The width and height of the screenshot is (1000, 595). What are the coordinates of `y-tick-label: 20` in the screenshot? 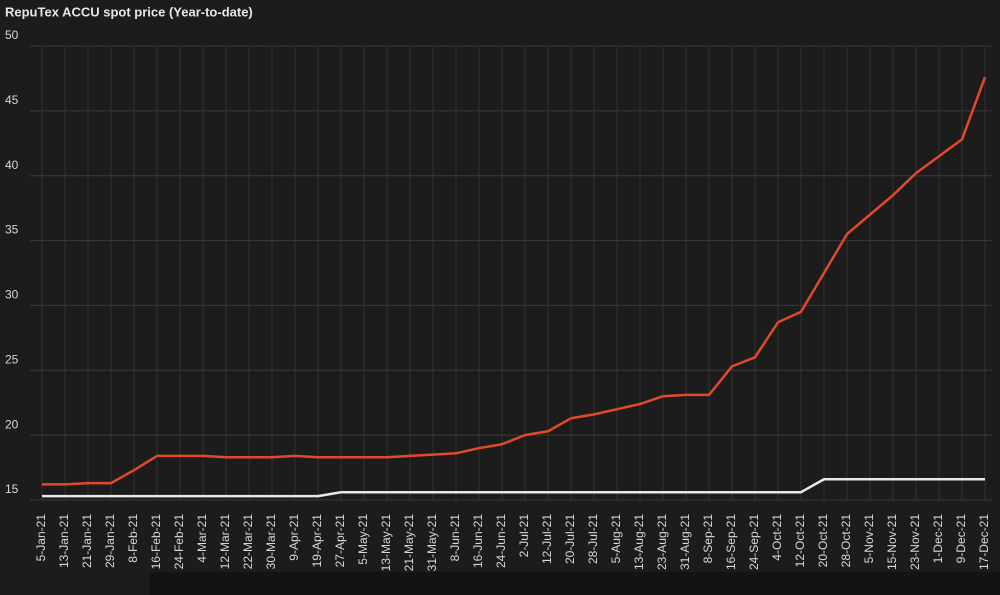 It's located at (12, 424).